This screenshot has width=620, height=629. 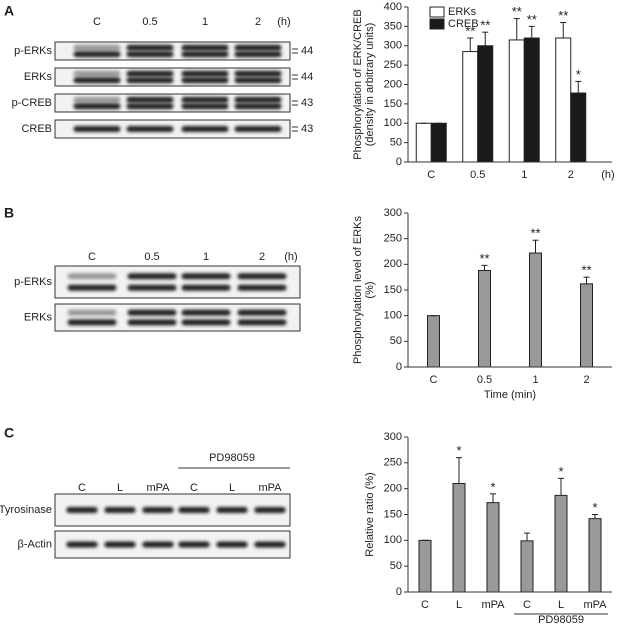 I want to click on group-label: PD98059, so click(x=561, y=619).